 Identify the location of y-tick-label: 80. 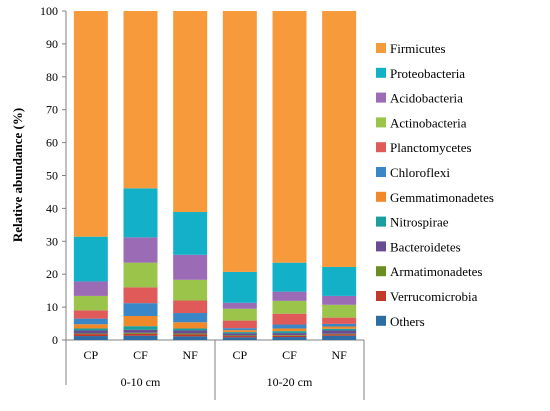
(52, 77).